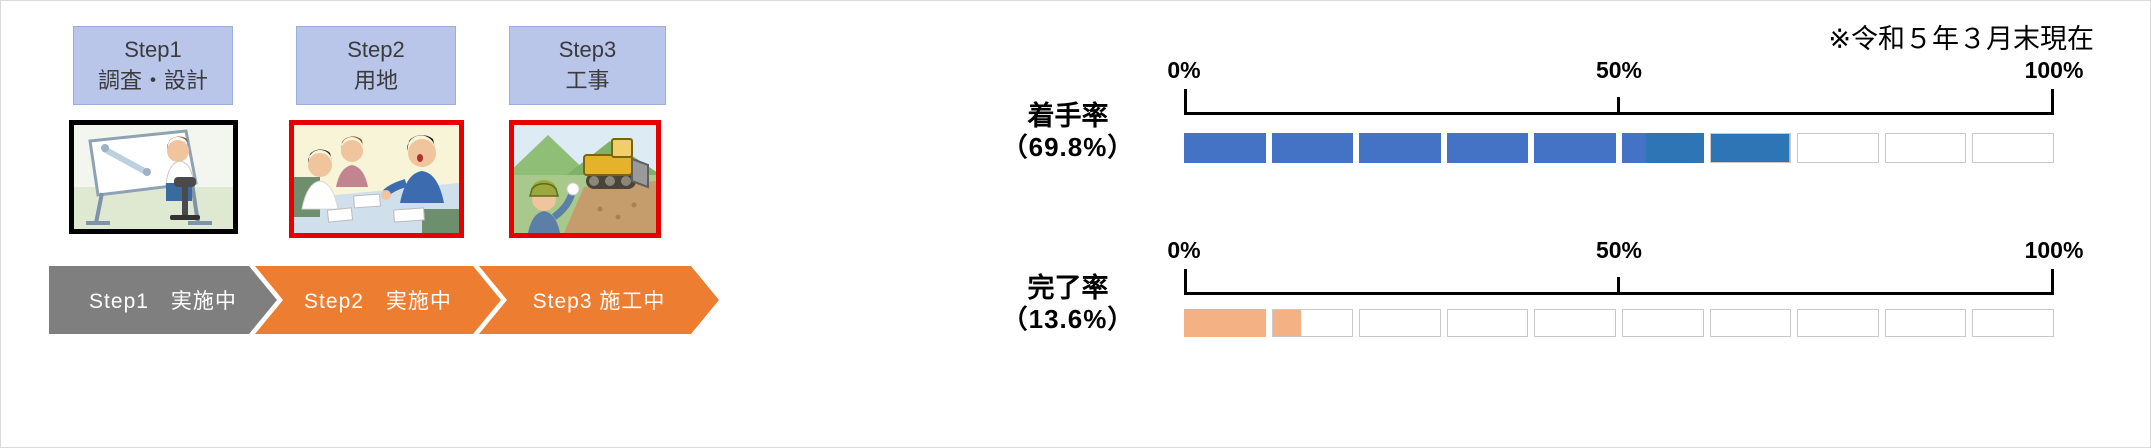 The width and height of the screenshot is (2151, 448). Describe the element at coordinates (587, 49) in the screenshot. I see `step3-title: Step3` at that location.